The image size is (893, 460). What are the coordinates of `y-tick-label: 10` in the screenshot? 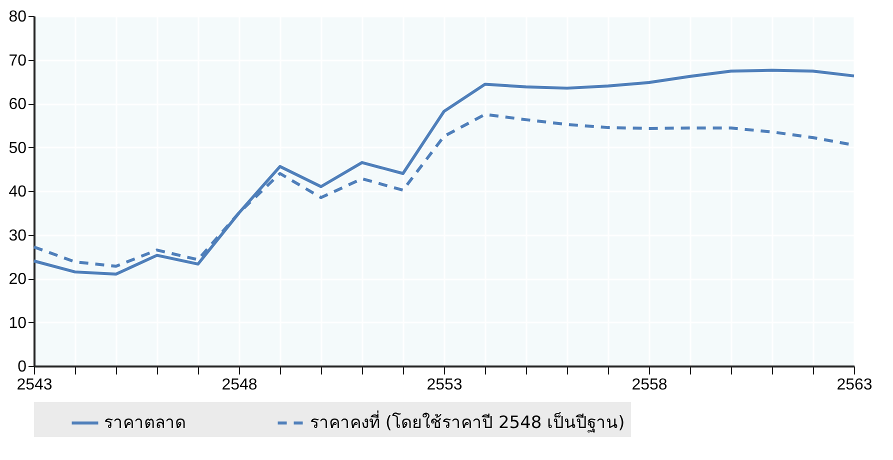 It's located at (17, 323).